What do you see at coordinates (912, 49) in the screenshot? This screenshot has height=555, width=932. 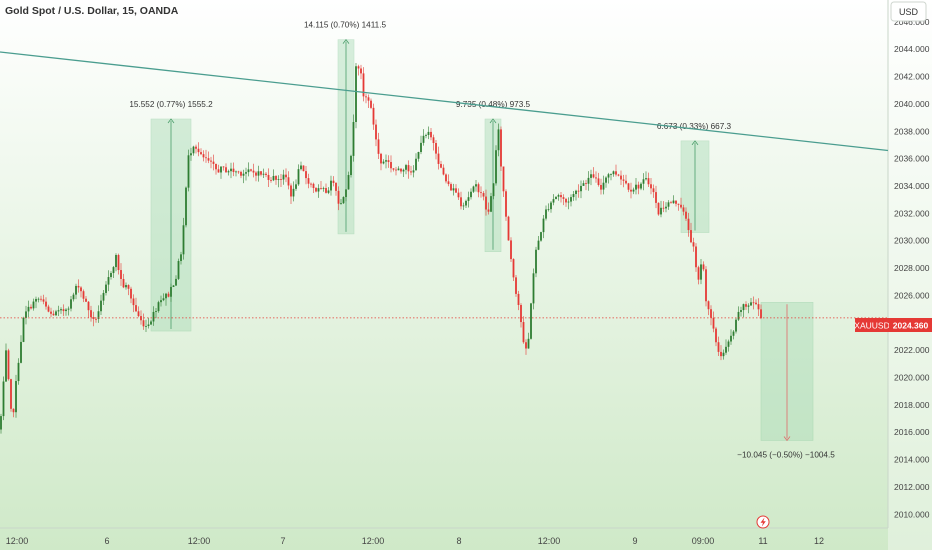 I see `price-tick-label: 2044.000` at bounding box center [912, 49].